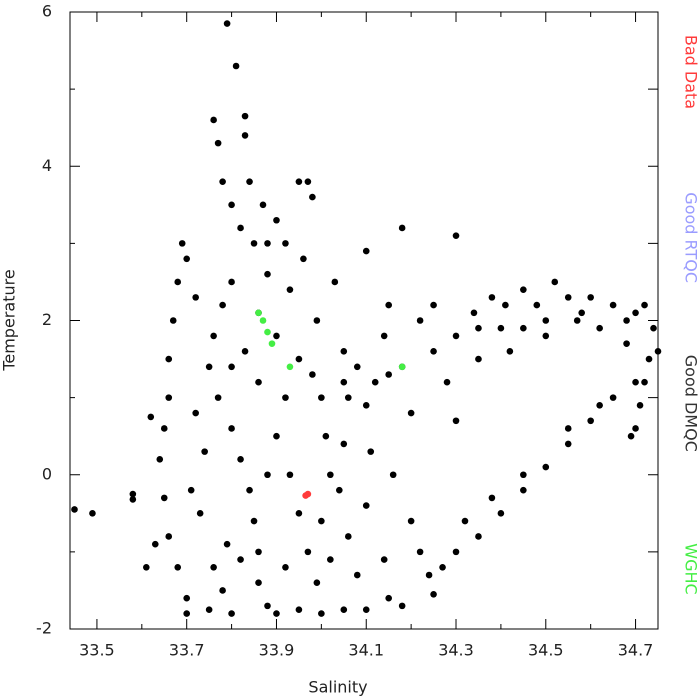 The height and width of the screenshot is (700, 700). What do you see at coordinates (456, 650) in the screenshot?
I see `x-tick-label: 34.3` at bounding box center [456, 650].